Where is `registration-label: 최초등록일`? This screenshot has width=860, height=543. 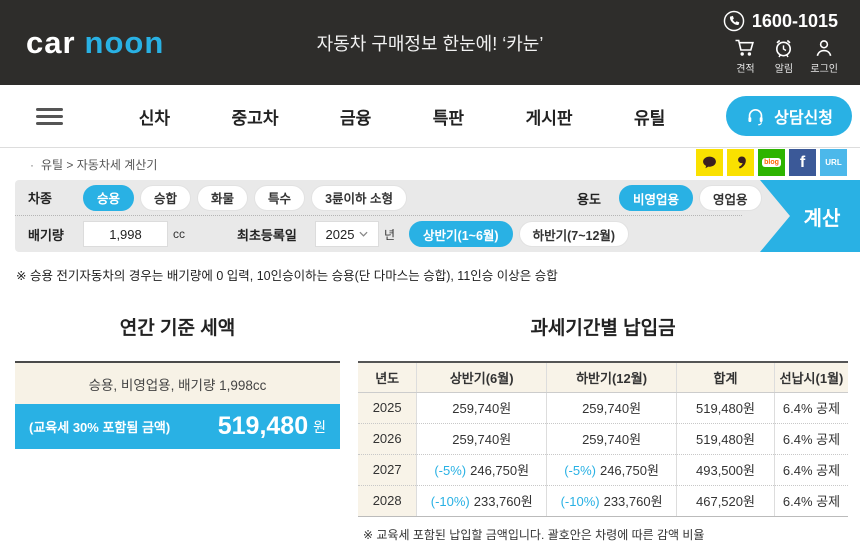 registration-label: 최초등록일 is located at coordinates (267, 235).